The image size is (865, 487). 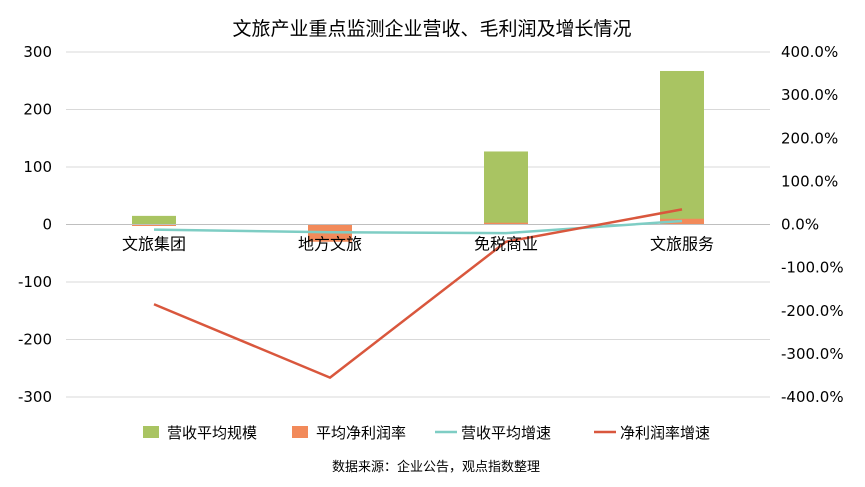 What do you see at coordinates (212, 433) in the screenshot?
I see `legend-label: 营收平均规模` at bounding box center [212, 433].